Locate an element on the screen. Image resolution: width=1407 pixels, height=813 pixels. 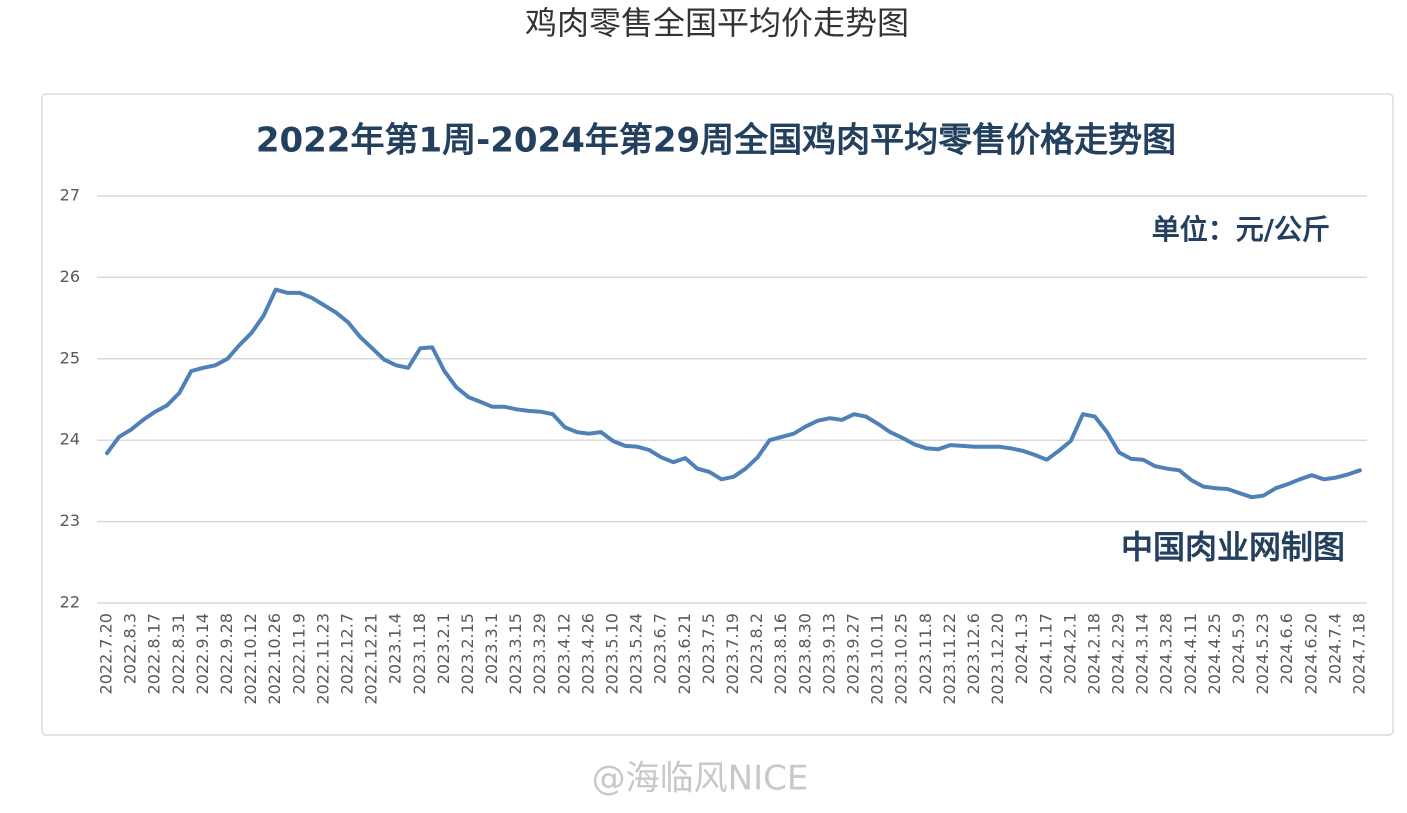
y-tick-label: 26 is located at coordinates (70, 276).